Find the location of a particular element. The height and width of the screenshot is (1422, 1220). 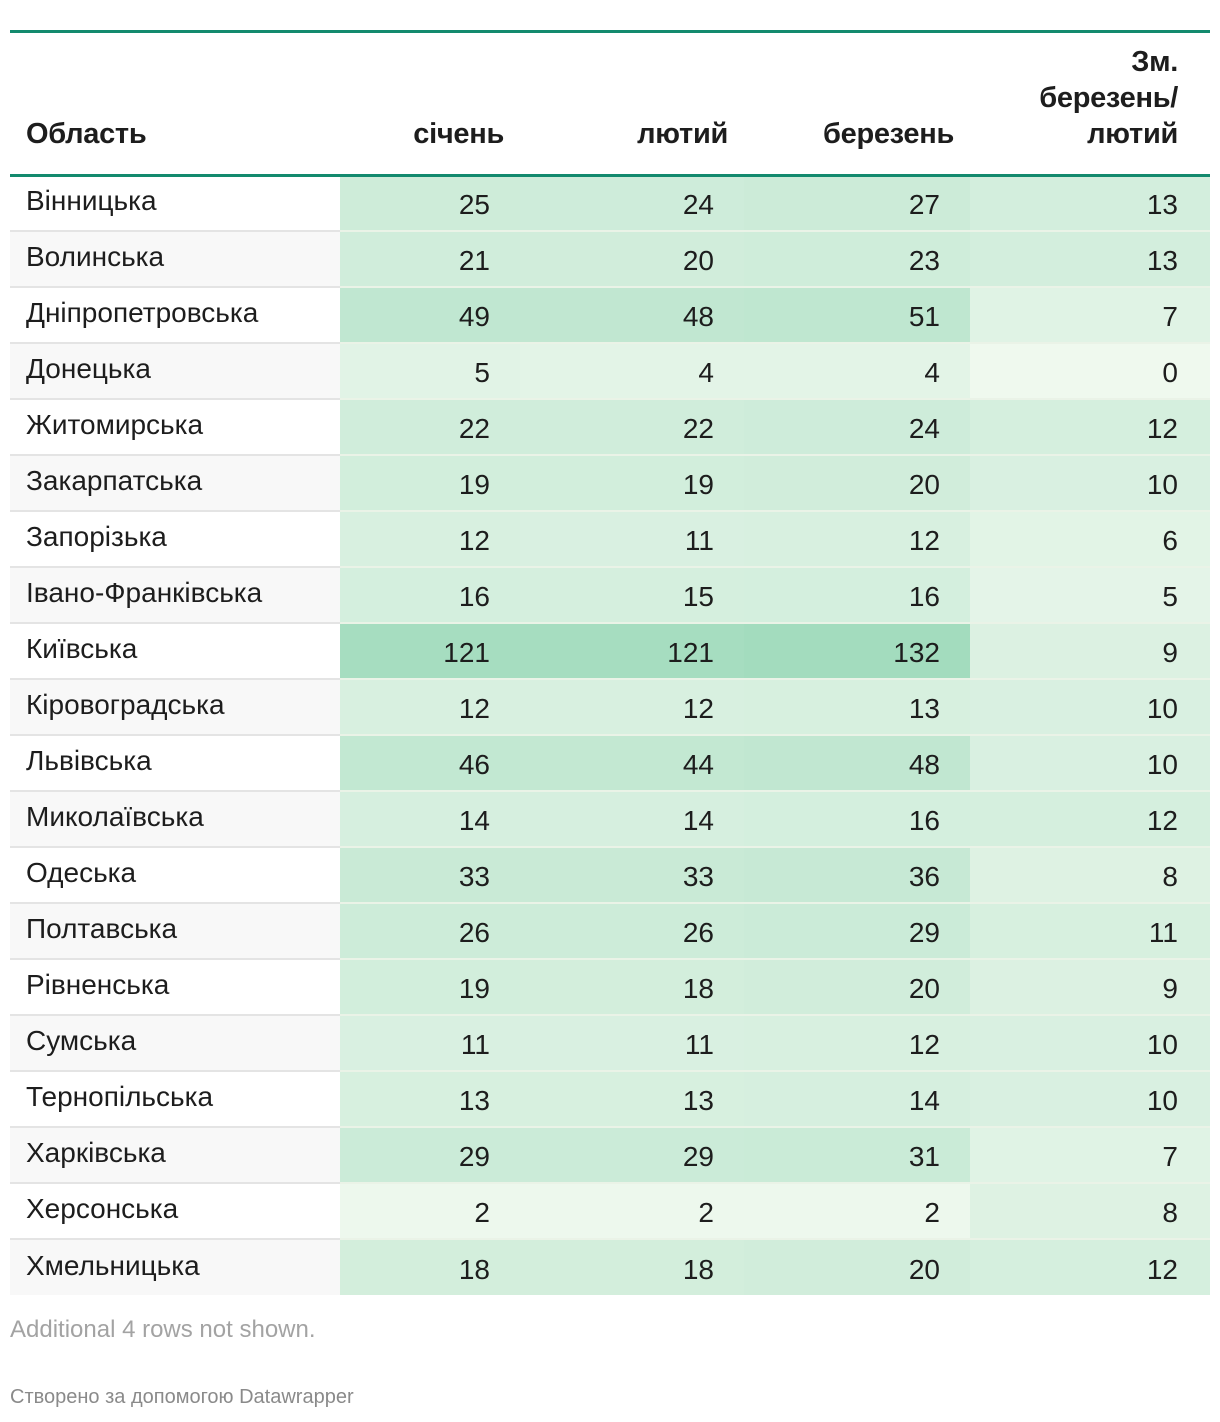

table-row: Закарпатська 19 19 20 10 is located at coordinates (610, 483).